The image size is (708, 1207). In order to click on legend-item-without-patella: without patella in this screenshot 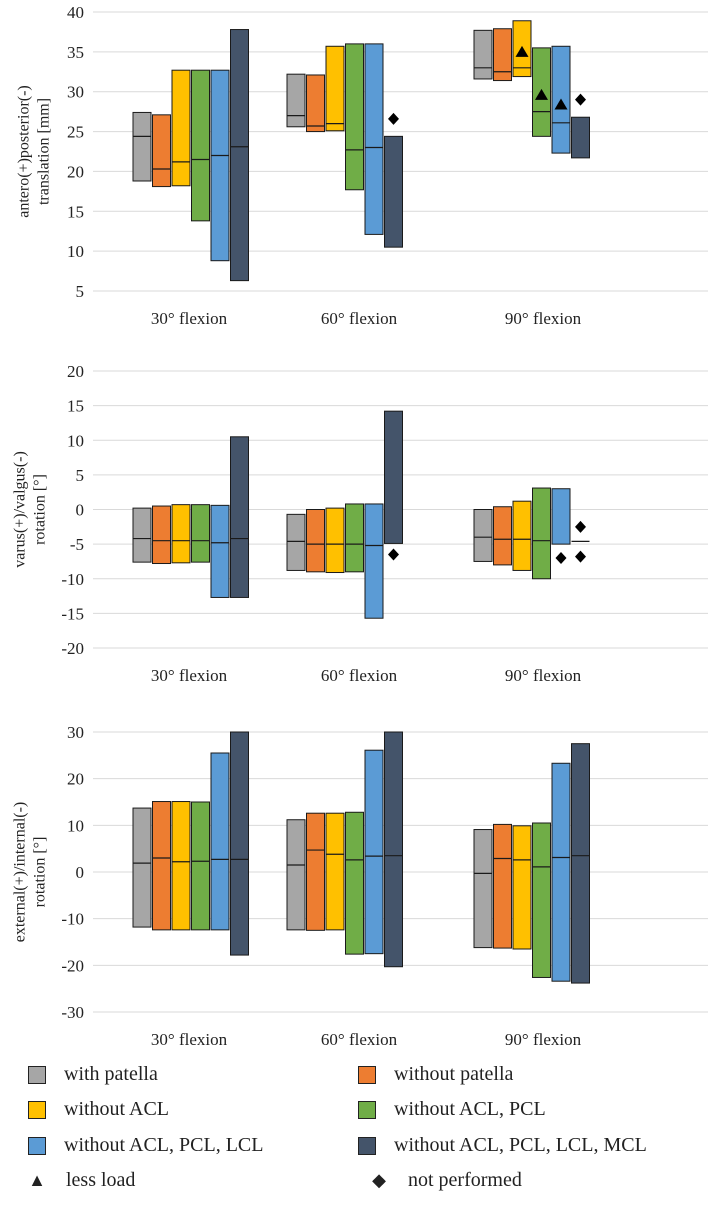, I will do `click(435, 1074)`.